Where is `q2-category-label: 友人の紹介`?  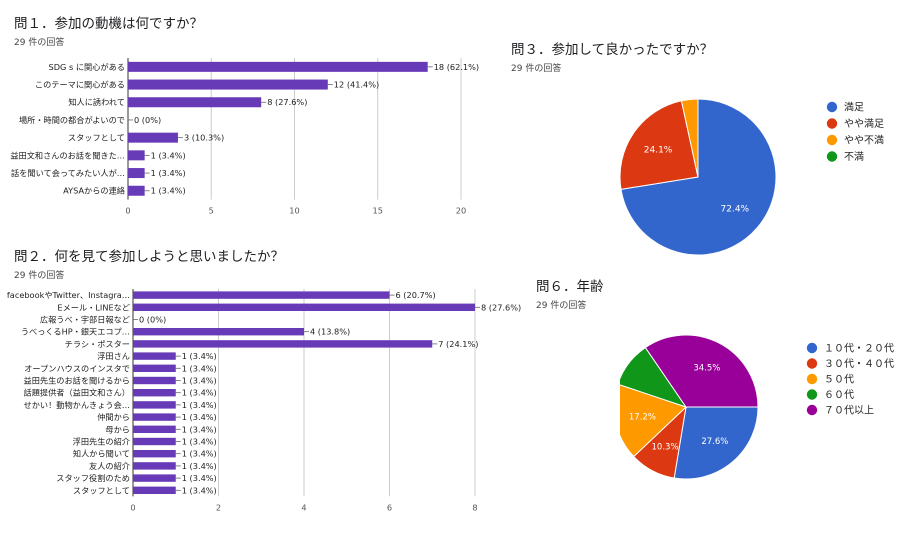 q2-category-label: 友人の紹介 is located at coordinates (109, 466).